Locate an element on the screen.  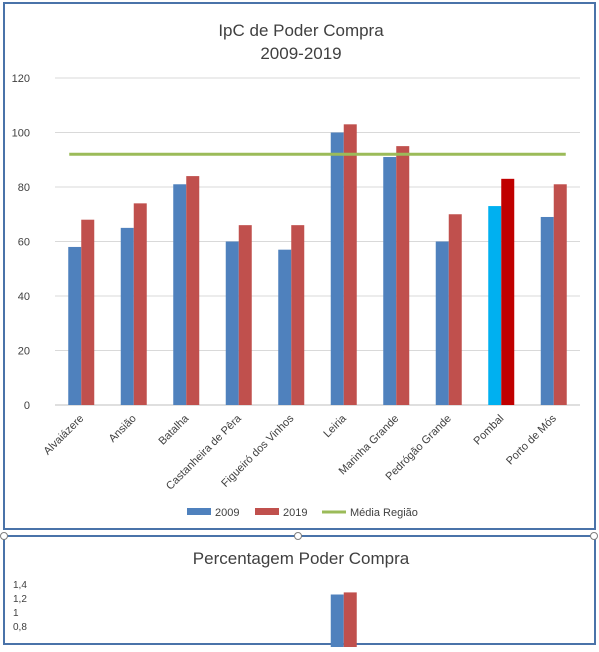
y-tick-label: 40 is located at coordinates (24, 297).